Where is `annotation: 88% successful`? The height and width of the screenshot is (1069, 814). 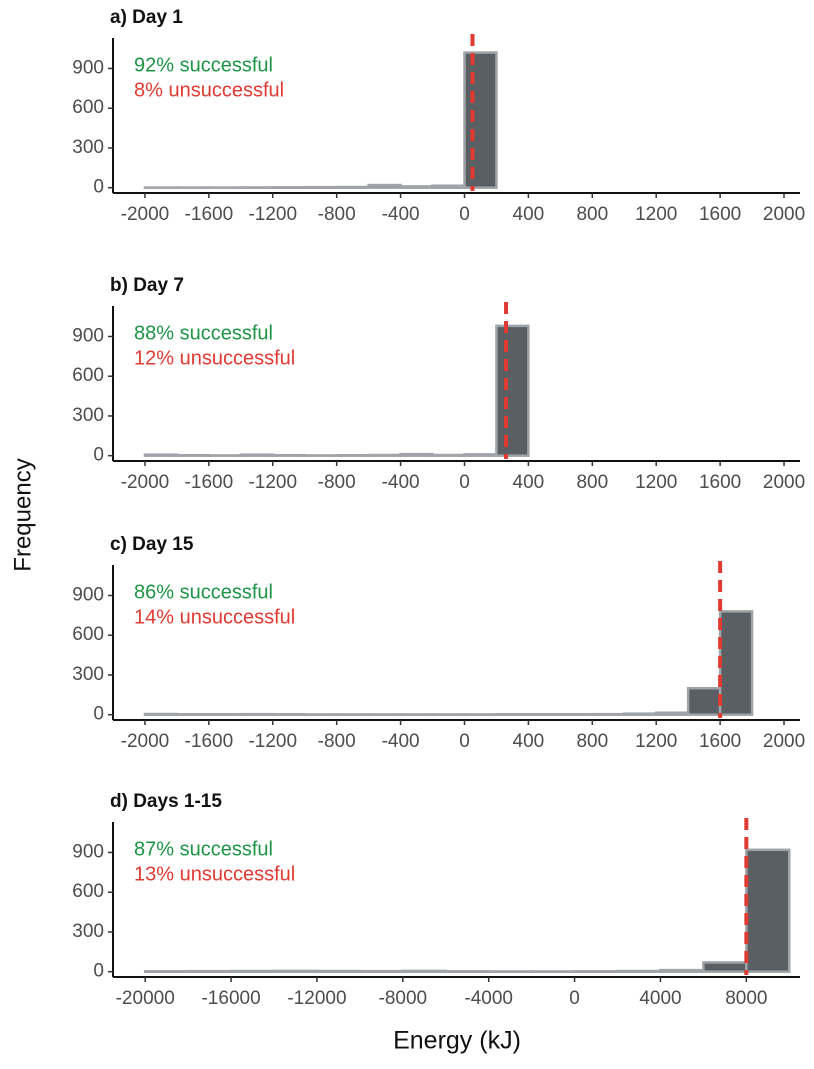 annotation: 88% successful is located at coordinates (203, 333).